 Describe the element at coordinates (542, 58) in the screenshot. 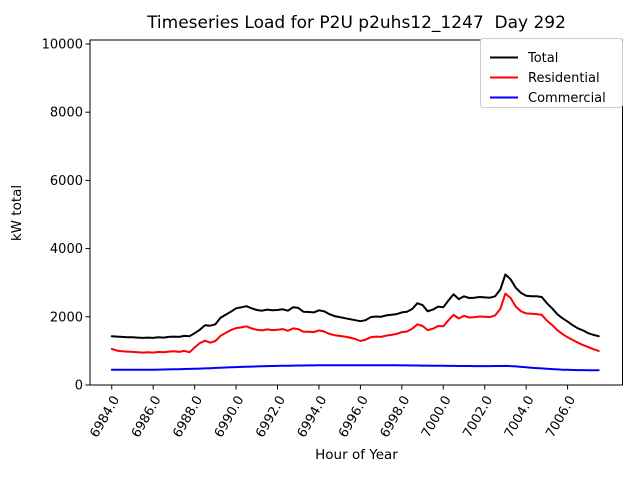

I see `legend-label-total: Total` at that location.